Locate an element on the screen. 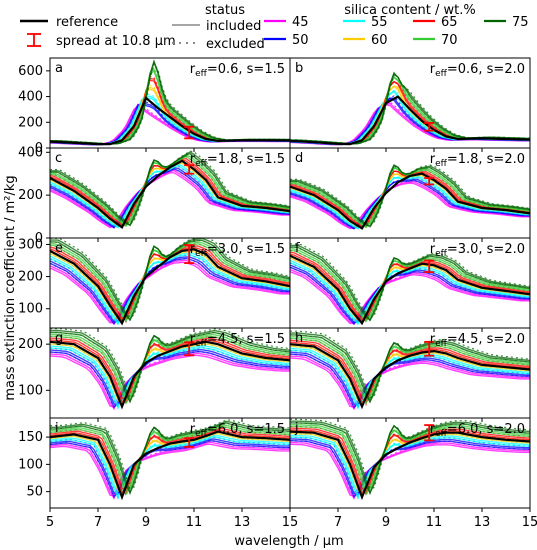 The image size is (537, 550). y-tick-label: 300 is located at coordinates (30, 244).